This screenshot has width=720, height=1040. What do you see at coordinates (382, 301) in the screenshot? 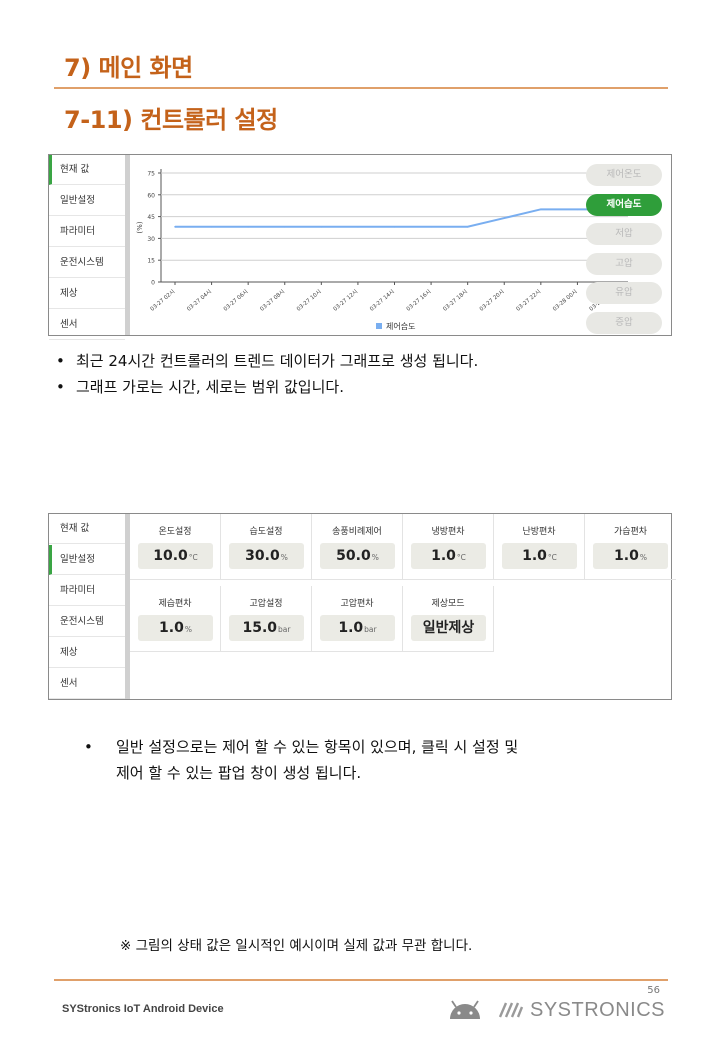
I see `x-tick-label: 03-27 14시` at bounding box center [382, 301].